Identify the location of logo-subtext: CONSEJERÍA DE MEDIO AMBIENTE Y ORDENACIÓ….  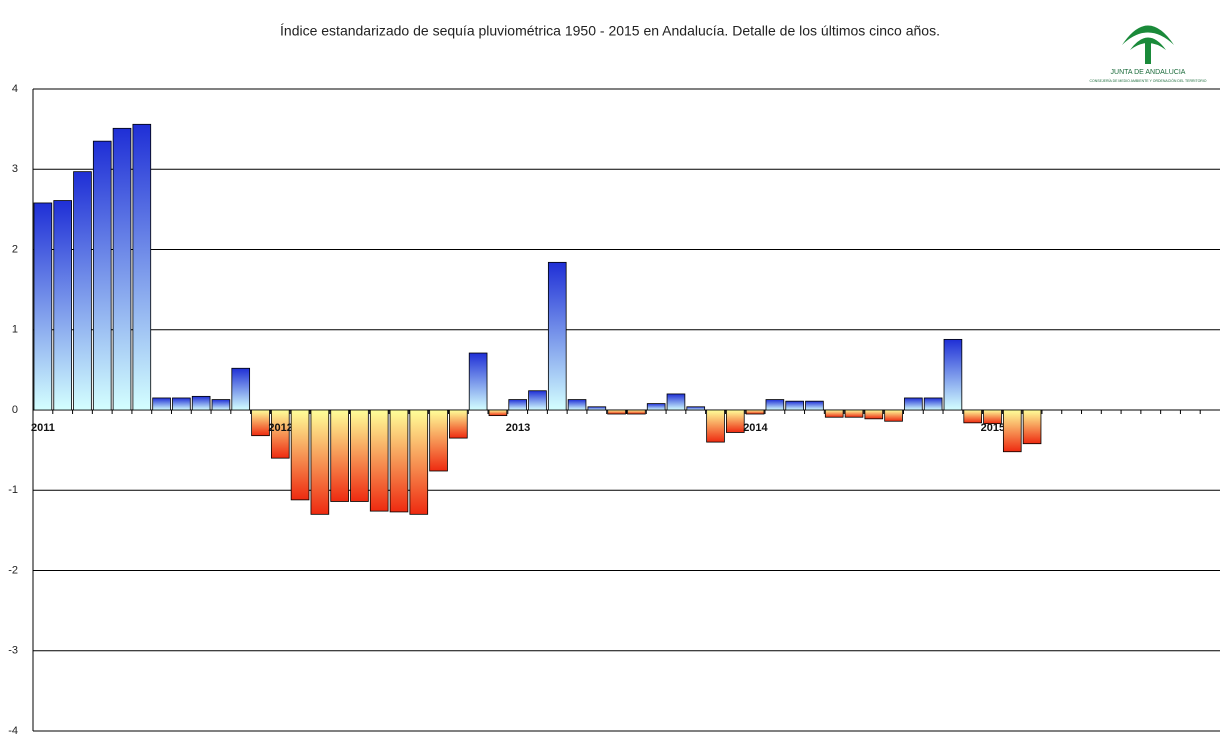
(1147, 80).